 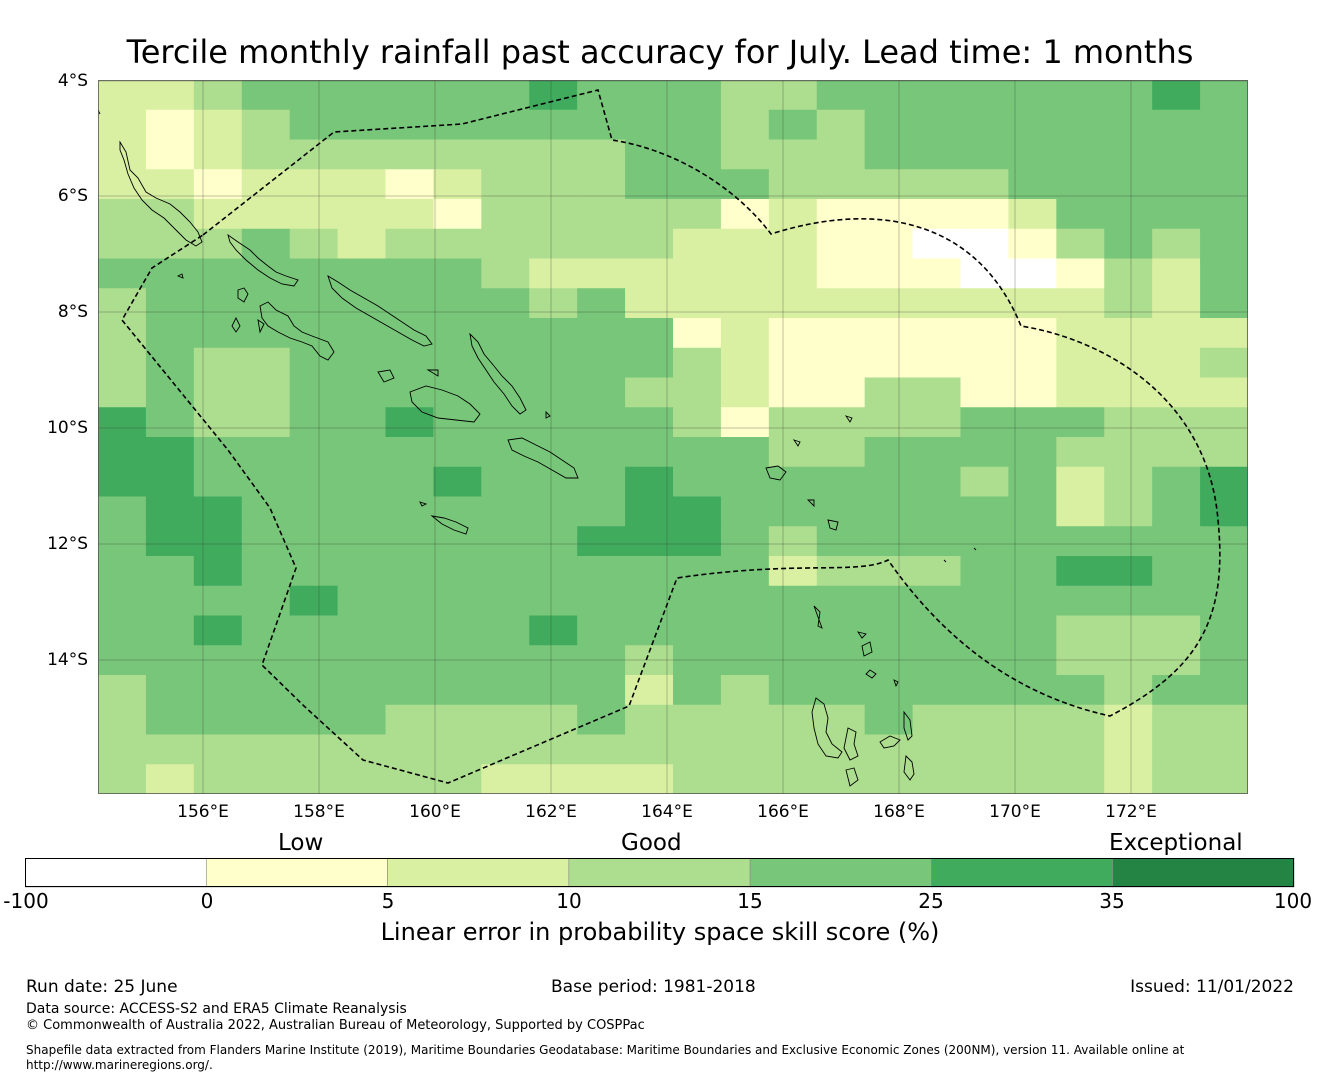 I want to click on island-espiritu-santo, so click(x=827, y=728).